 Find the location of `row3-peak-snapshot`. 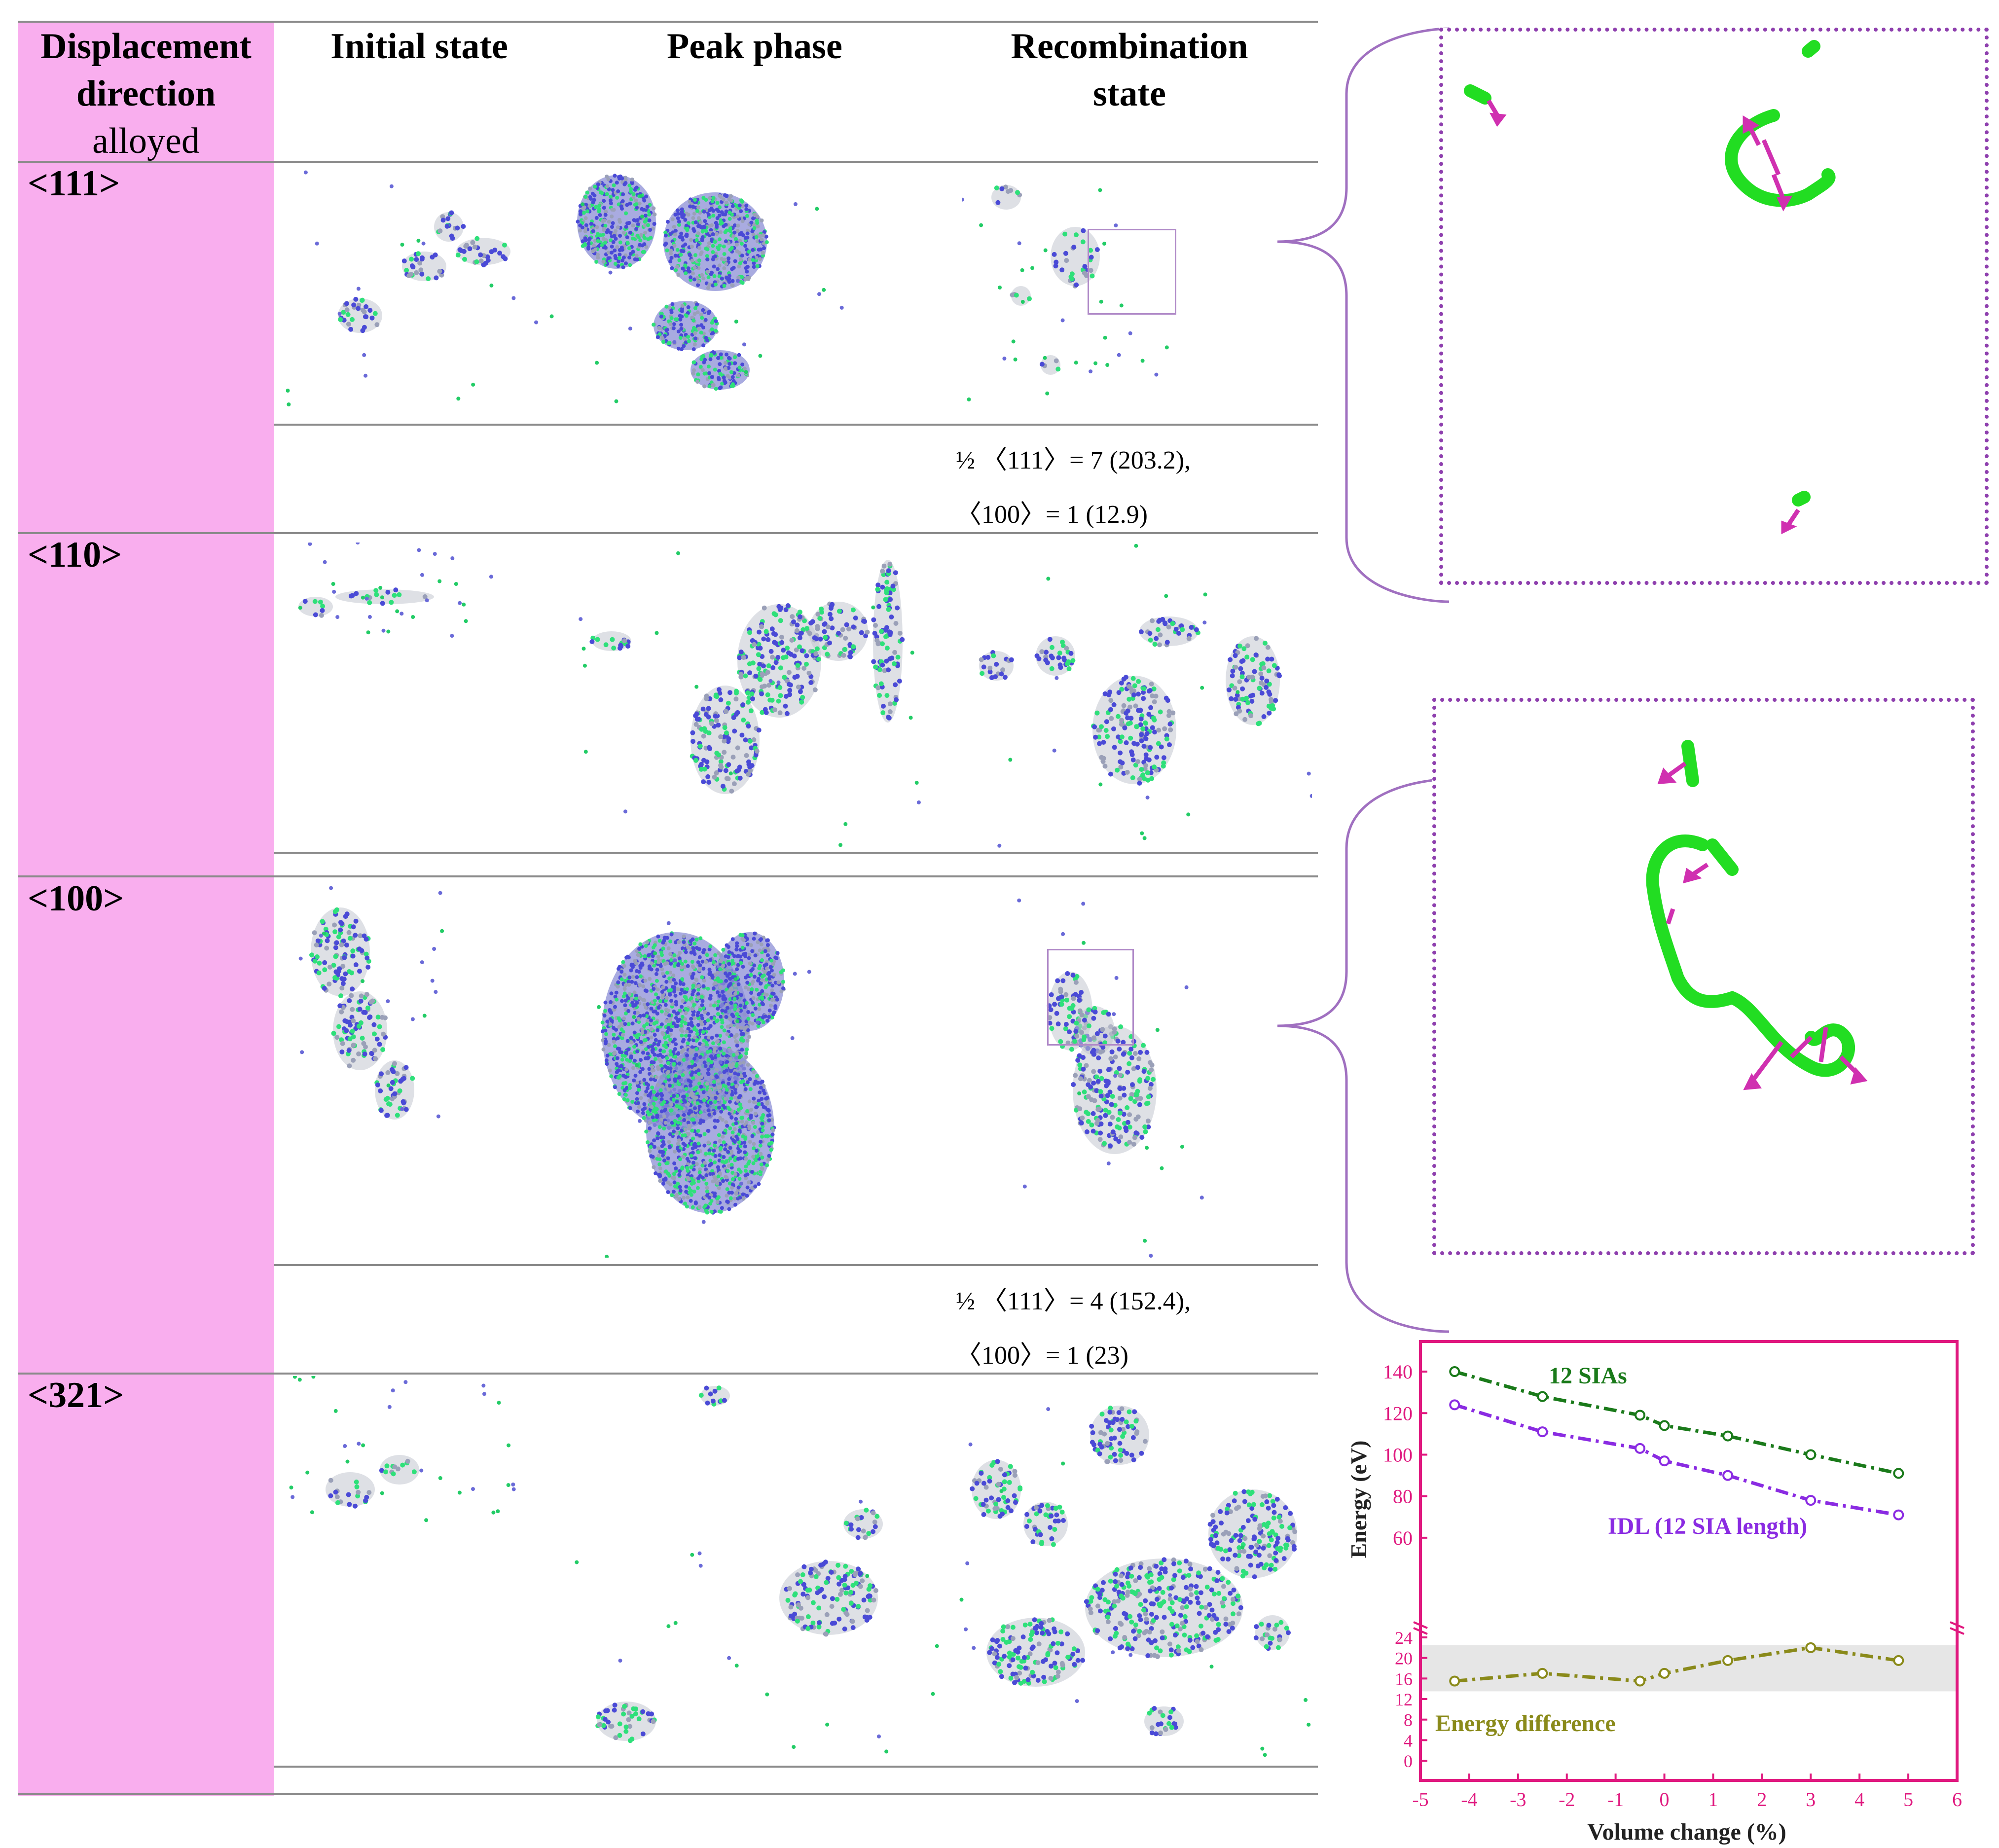

row3-peak-snapshot is located at coordinates (715, 1070).